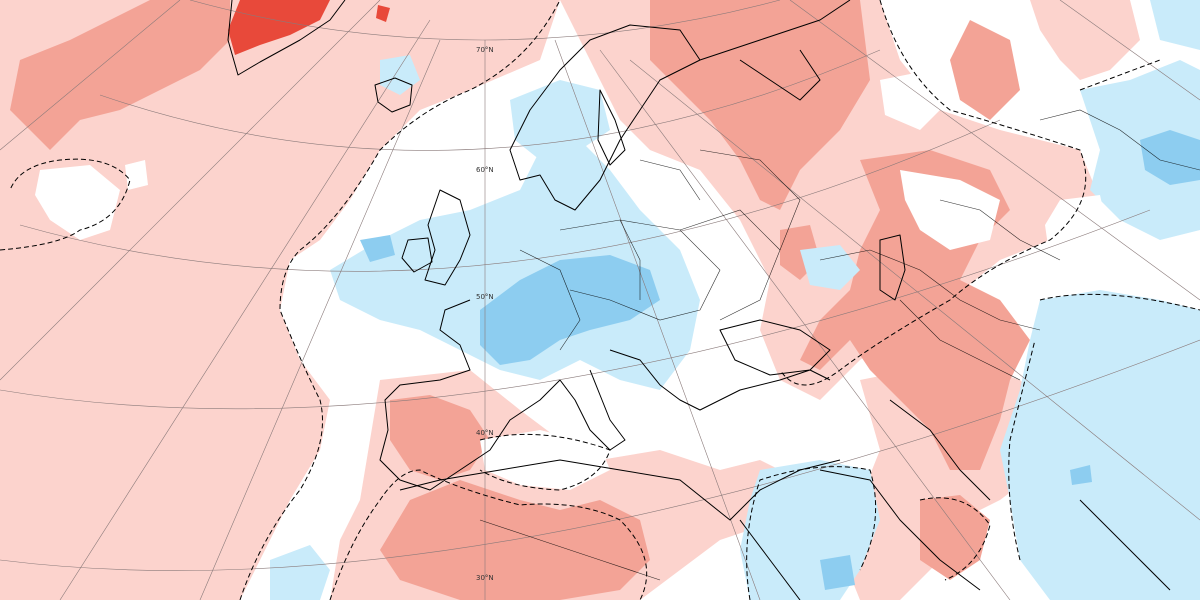  I want to click on meridian-e100, so click(1129, 50).